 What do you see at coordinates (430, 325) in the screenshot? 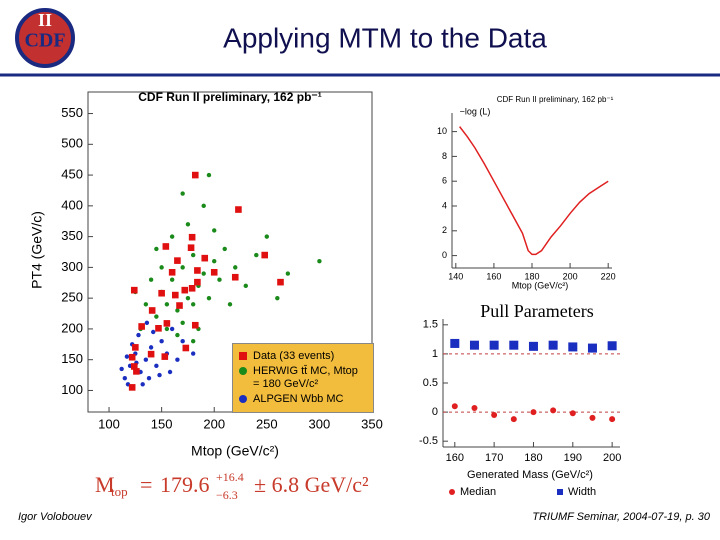
I see `y-tick-label: 1.5` at bounding box center [430, 325].